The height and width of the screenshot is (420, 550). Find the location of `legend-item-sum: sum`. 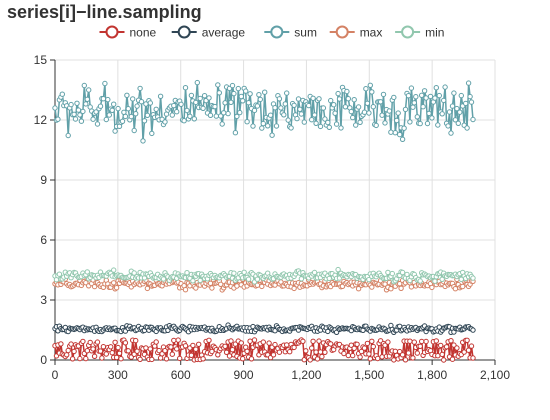

legend-item-sum: sum is located at coordinates (290, 32).